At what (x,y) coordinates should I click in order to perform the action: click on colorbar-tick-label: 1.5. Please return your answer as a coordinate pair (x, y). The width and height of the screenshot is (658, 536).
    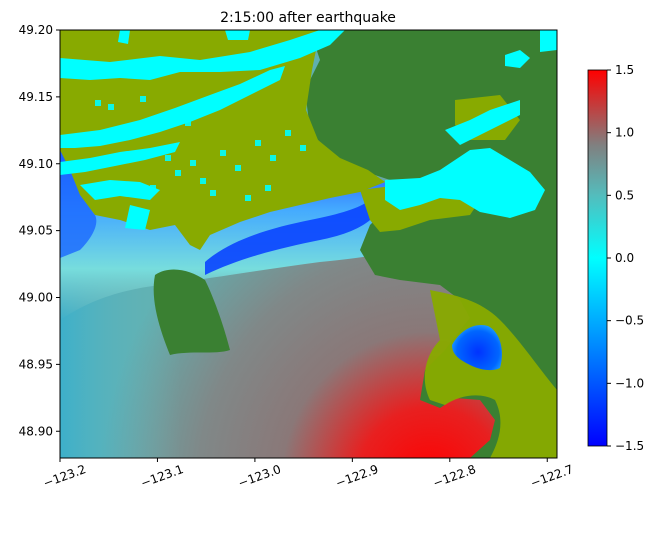
    Looking at the image, I should click on (624, 70).